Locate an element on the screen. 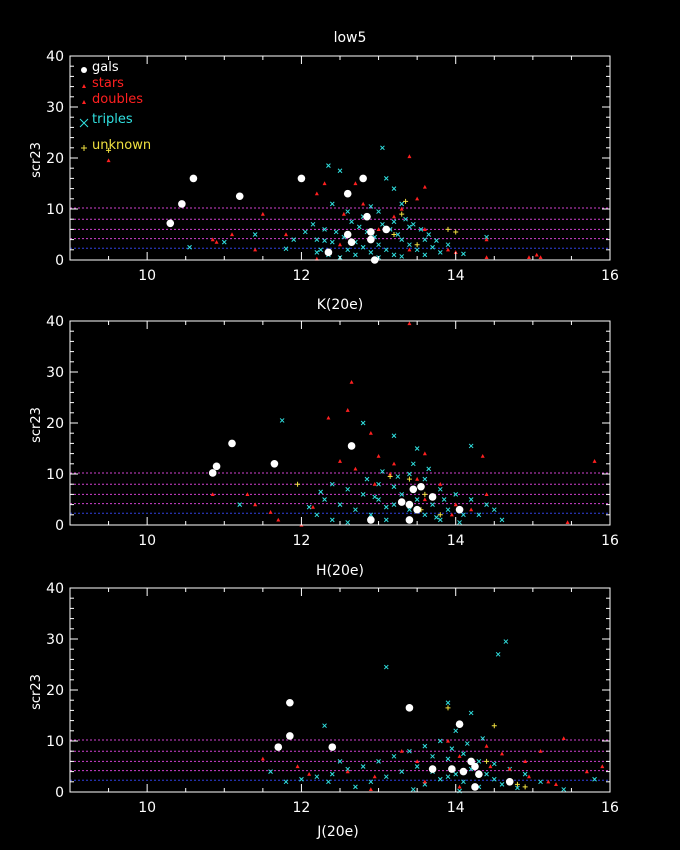 The width and height of the screenshot is (680, 850). x-tick-label: 10 is located at coordinates (147, 276).